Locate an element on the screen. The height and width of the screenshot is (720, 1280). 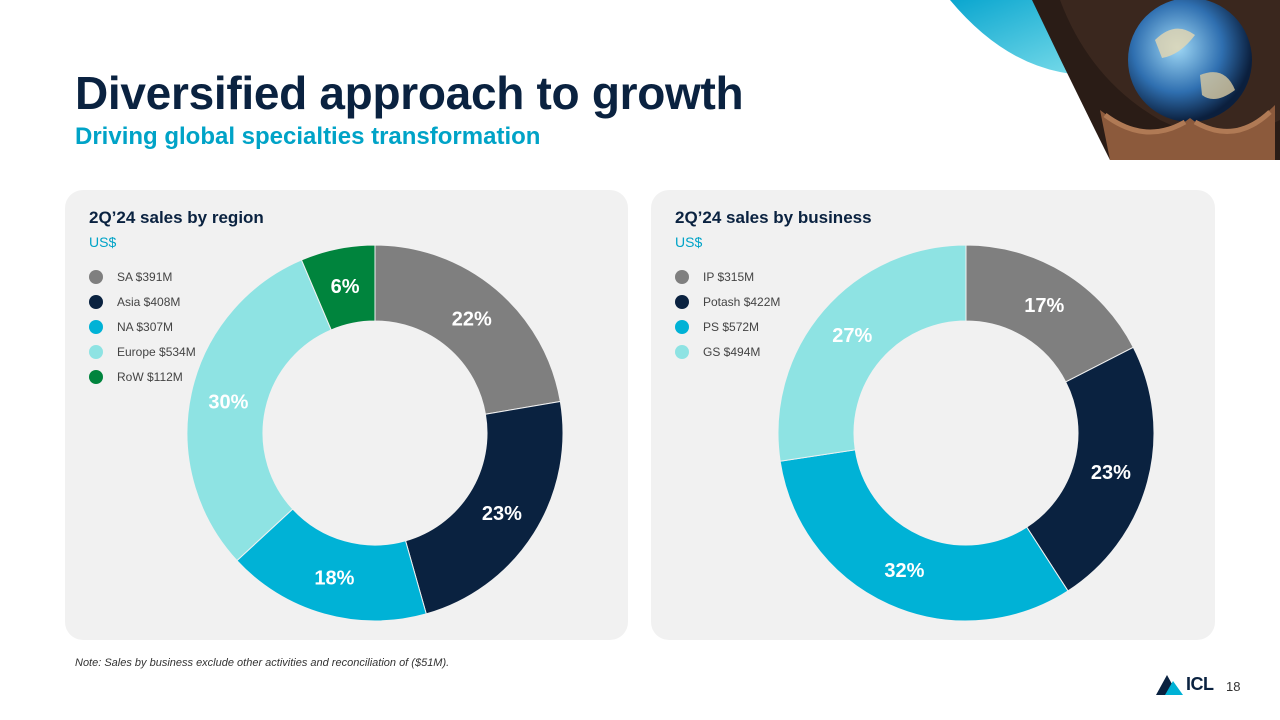
region-chart-title: 2Q’24 sales by region is located at coordinates (176, 217).